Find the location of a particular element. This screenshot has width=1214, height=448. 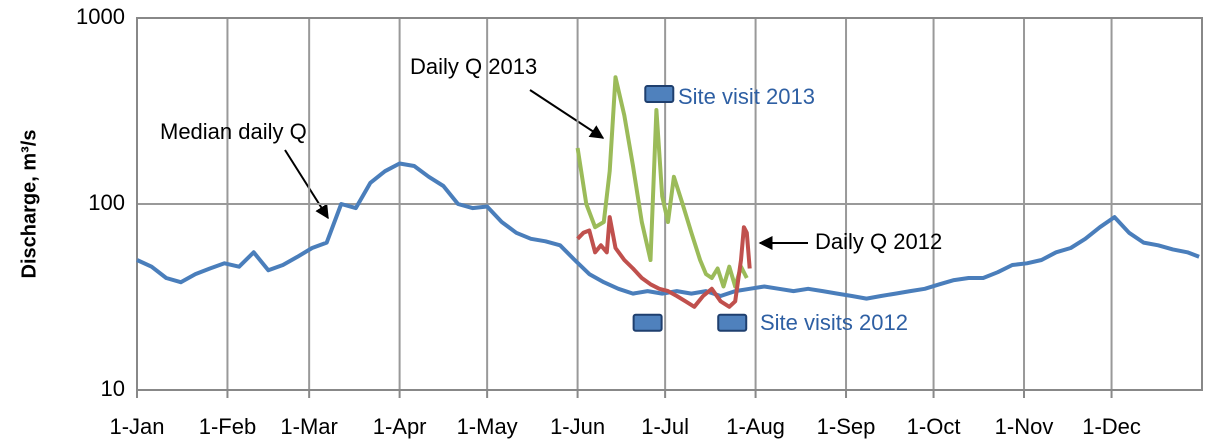

series-label: Median daily Q is located at coordinates (233, 131).